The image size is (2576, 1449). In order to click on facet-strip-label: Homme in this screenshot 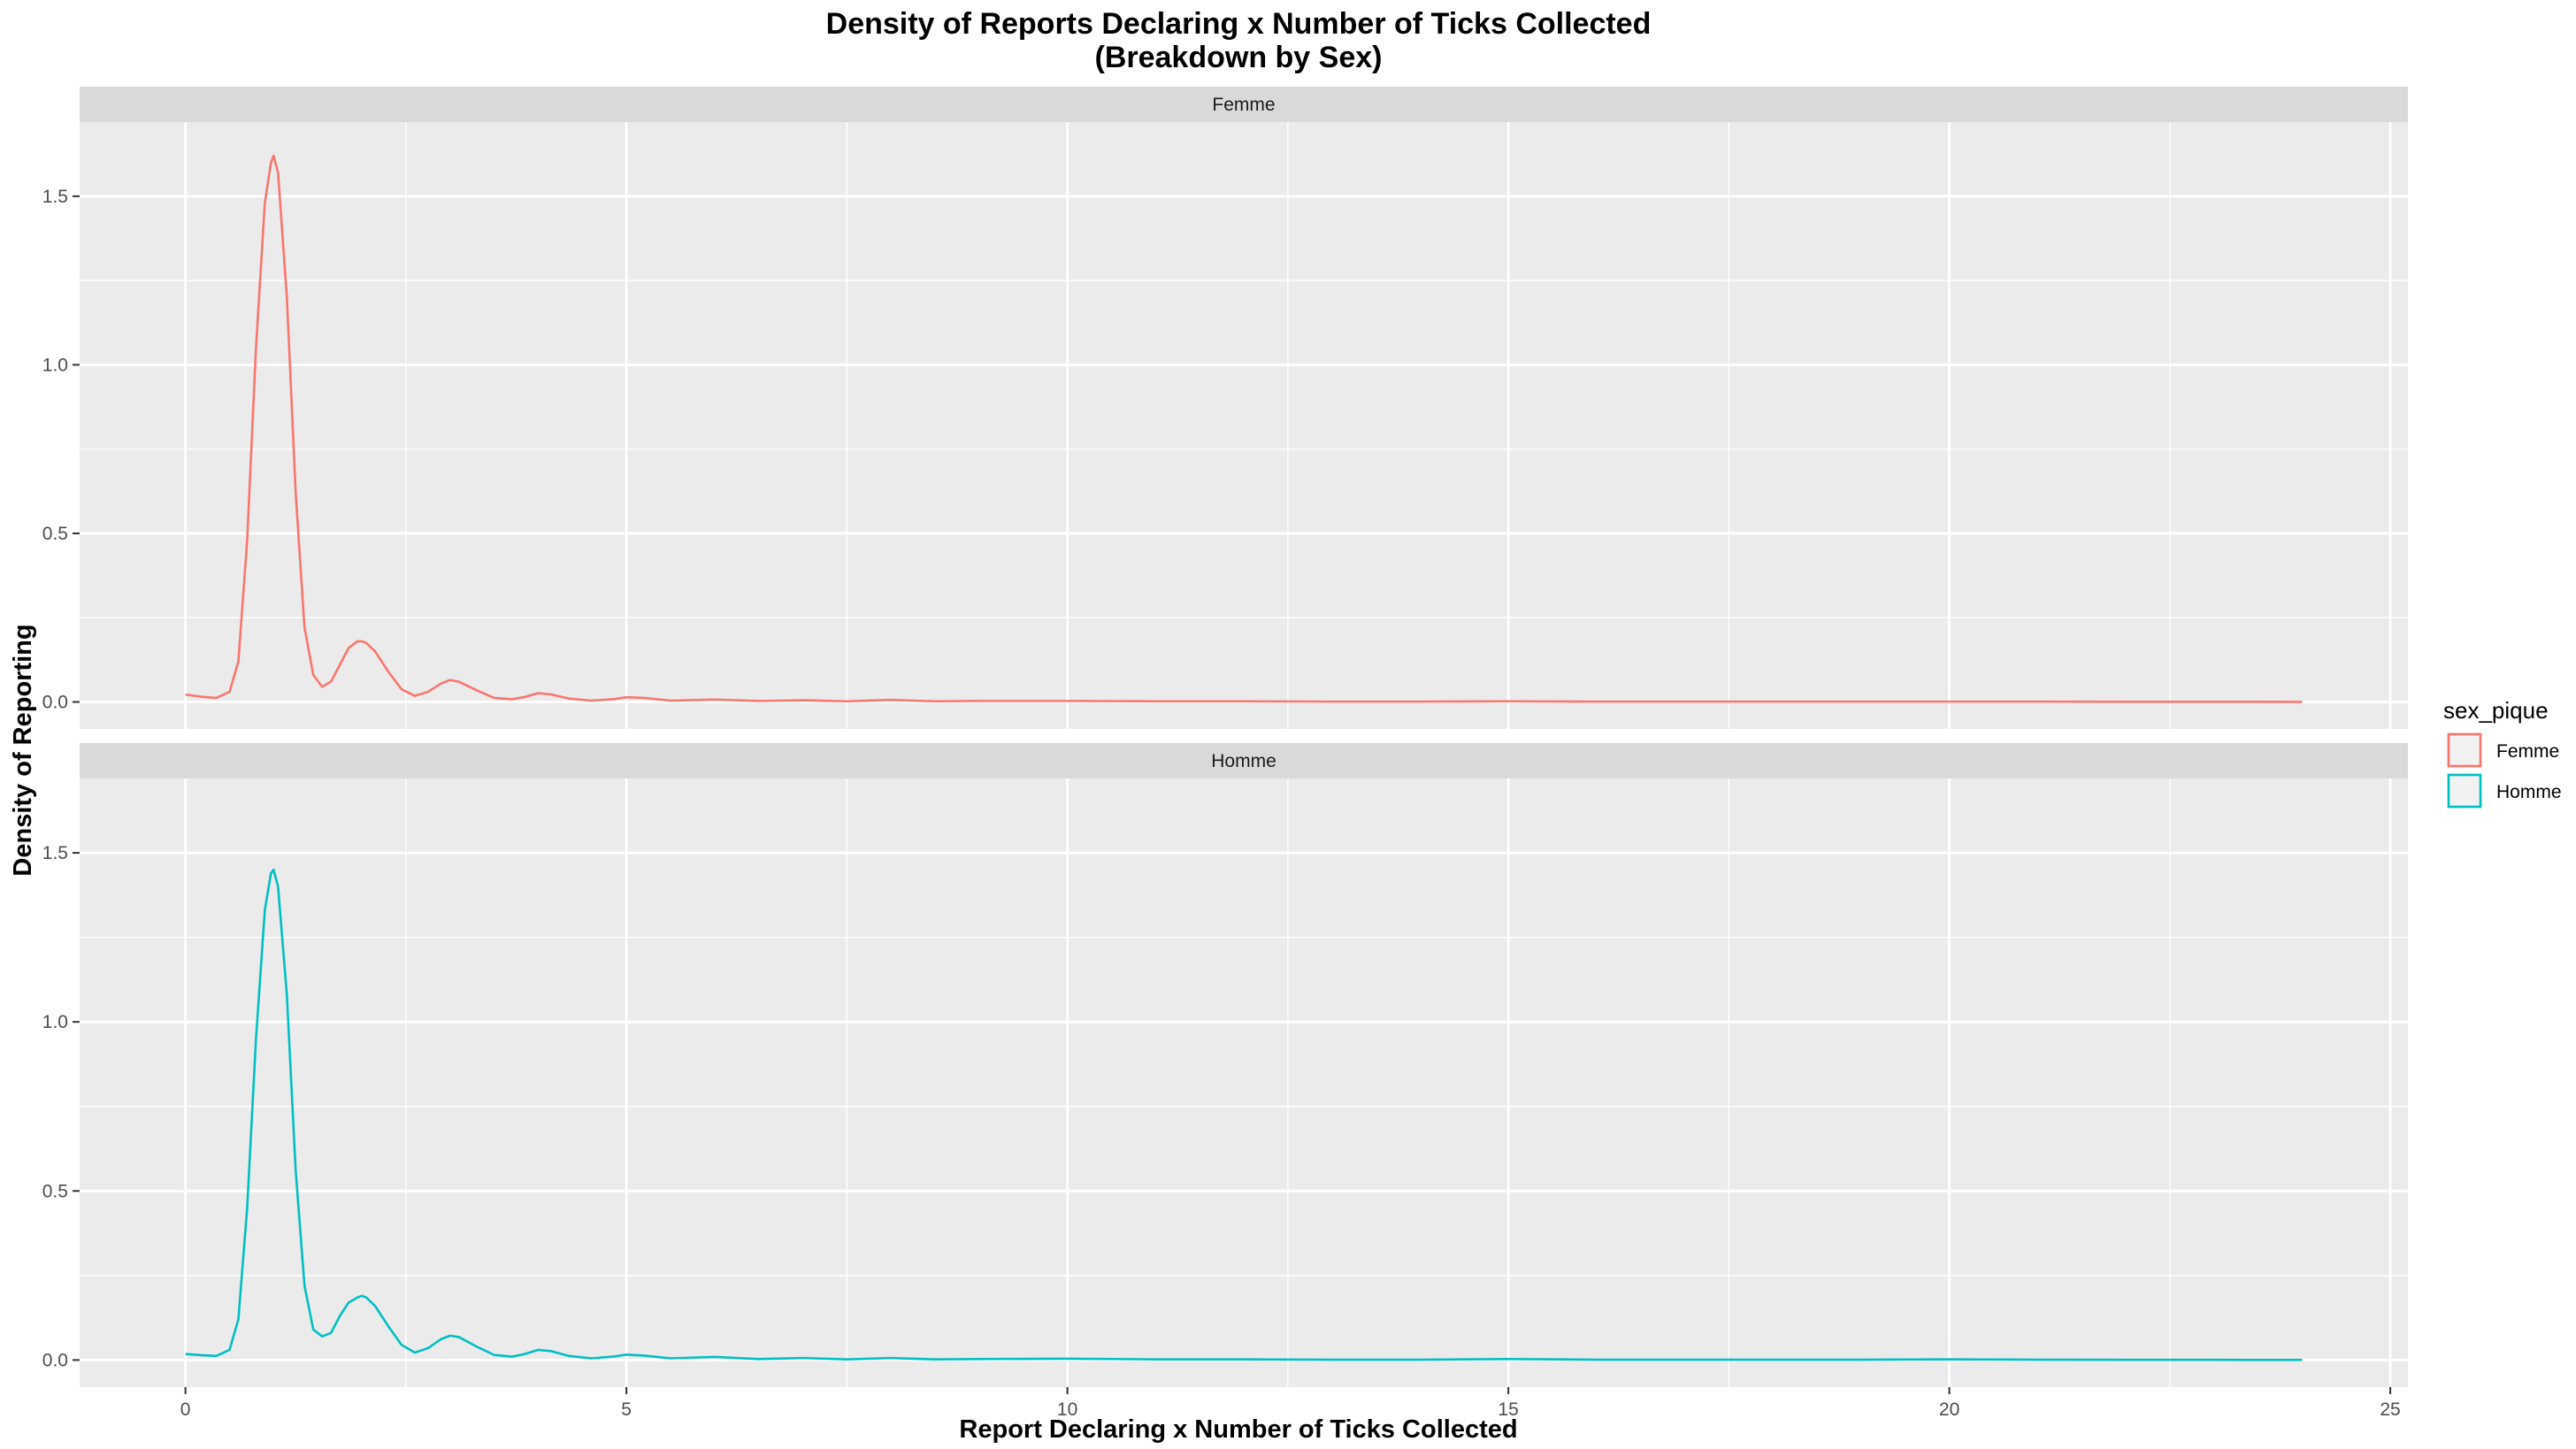, I will do `click(1243, 761)`.